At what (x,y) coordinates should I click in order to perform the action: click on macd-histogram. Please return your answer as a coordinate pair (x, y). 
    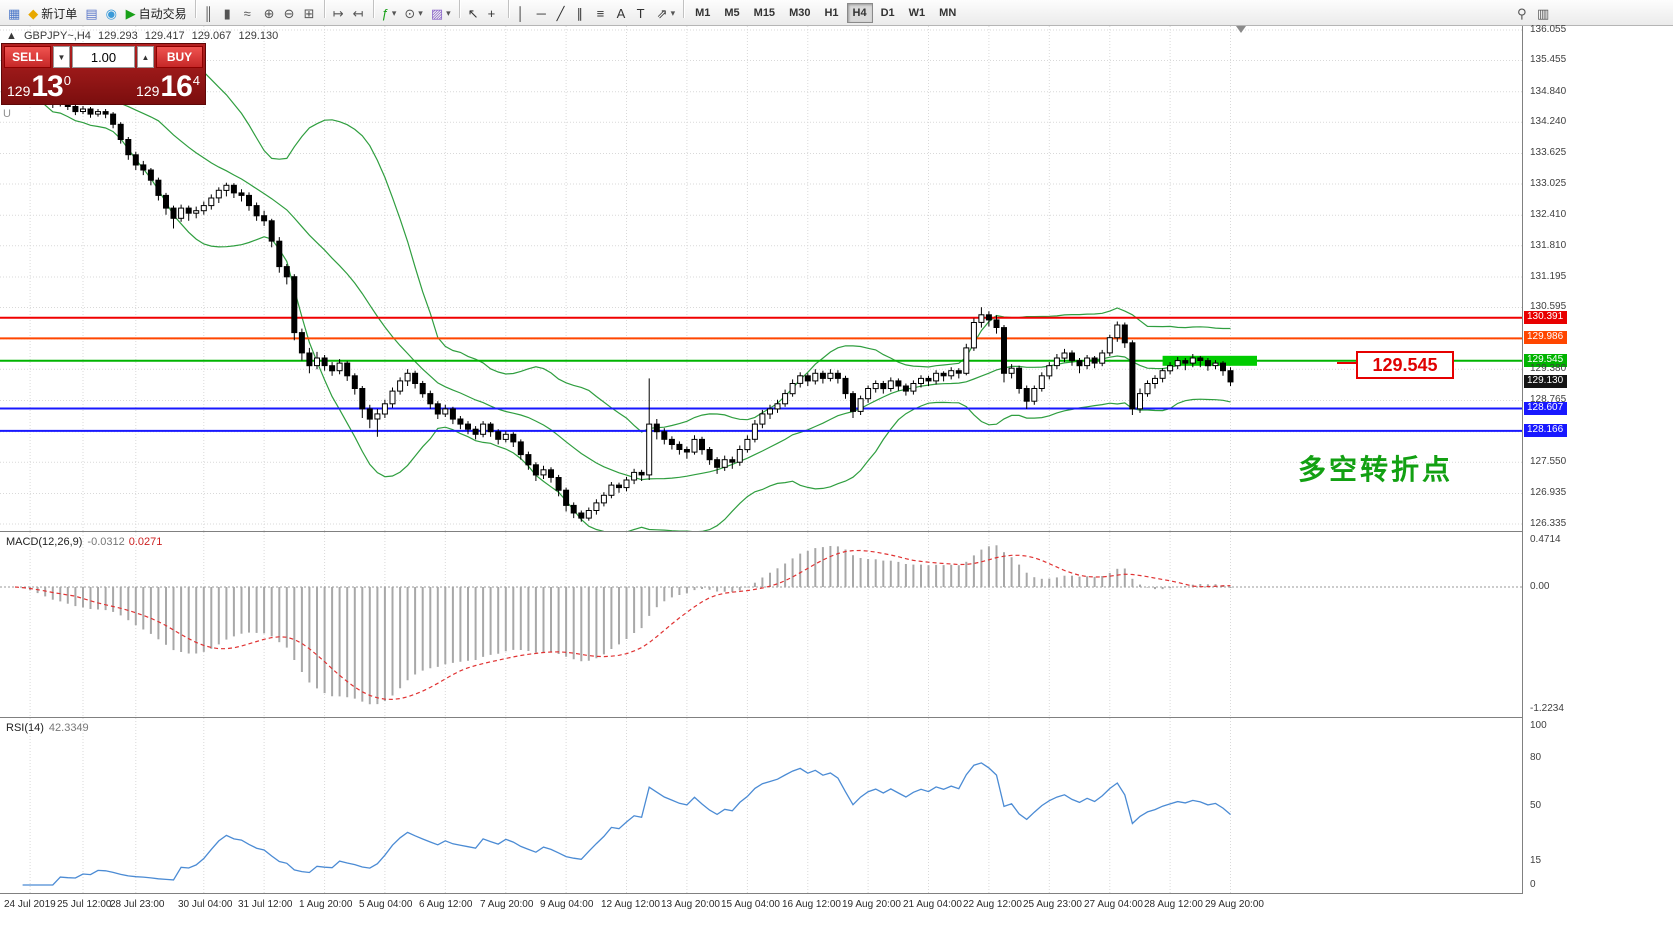
    Looking at the image, I should click on (626, 625).